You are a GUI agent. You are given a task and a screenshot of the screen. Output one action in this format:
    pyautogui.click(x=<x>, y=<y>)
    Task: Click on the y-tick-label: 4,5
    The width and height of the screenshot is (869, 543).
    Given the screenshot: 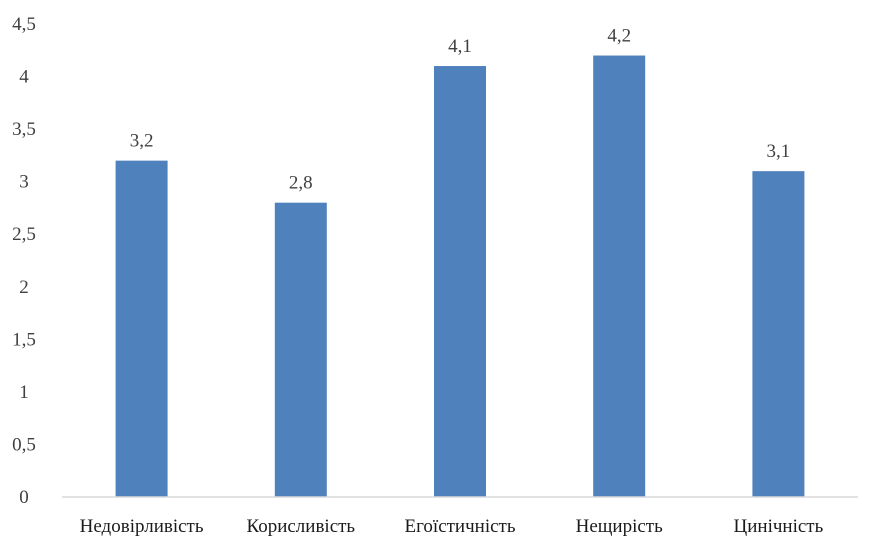 What is the action you would take?
    pyautogui.click(x=24, y=24)
    